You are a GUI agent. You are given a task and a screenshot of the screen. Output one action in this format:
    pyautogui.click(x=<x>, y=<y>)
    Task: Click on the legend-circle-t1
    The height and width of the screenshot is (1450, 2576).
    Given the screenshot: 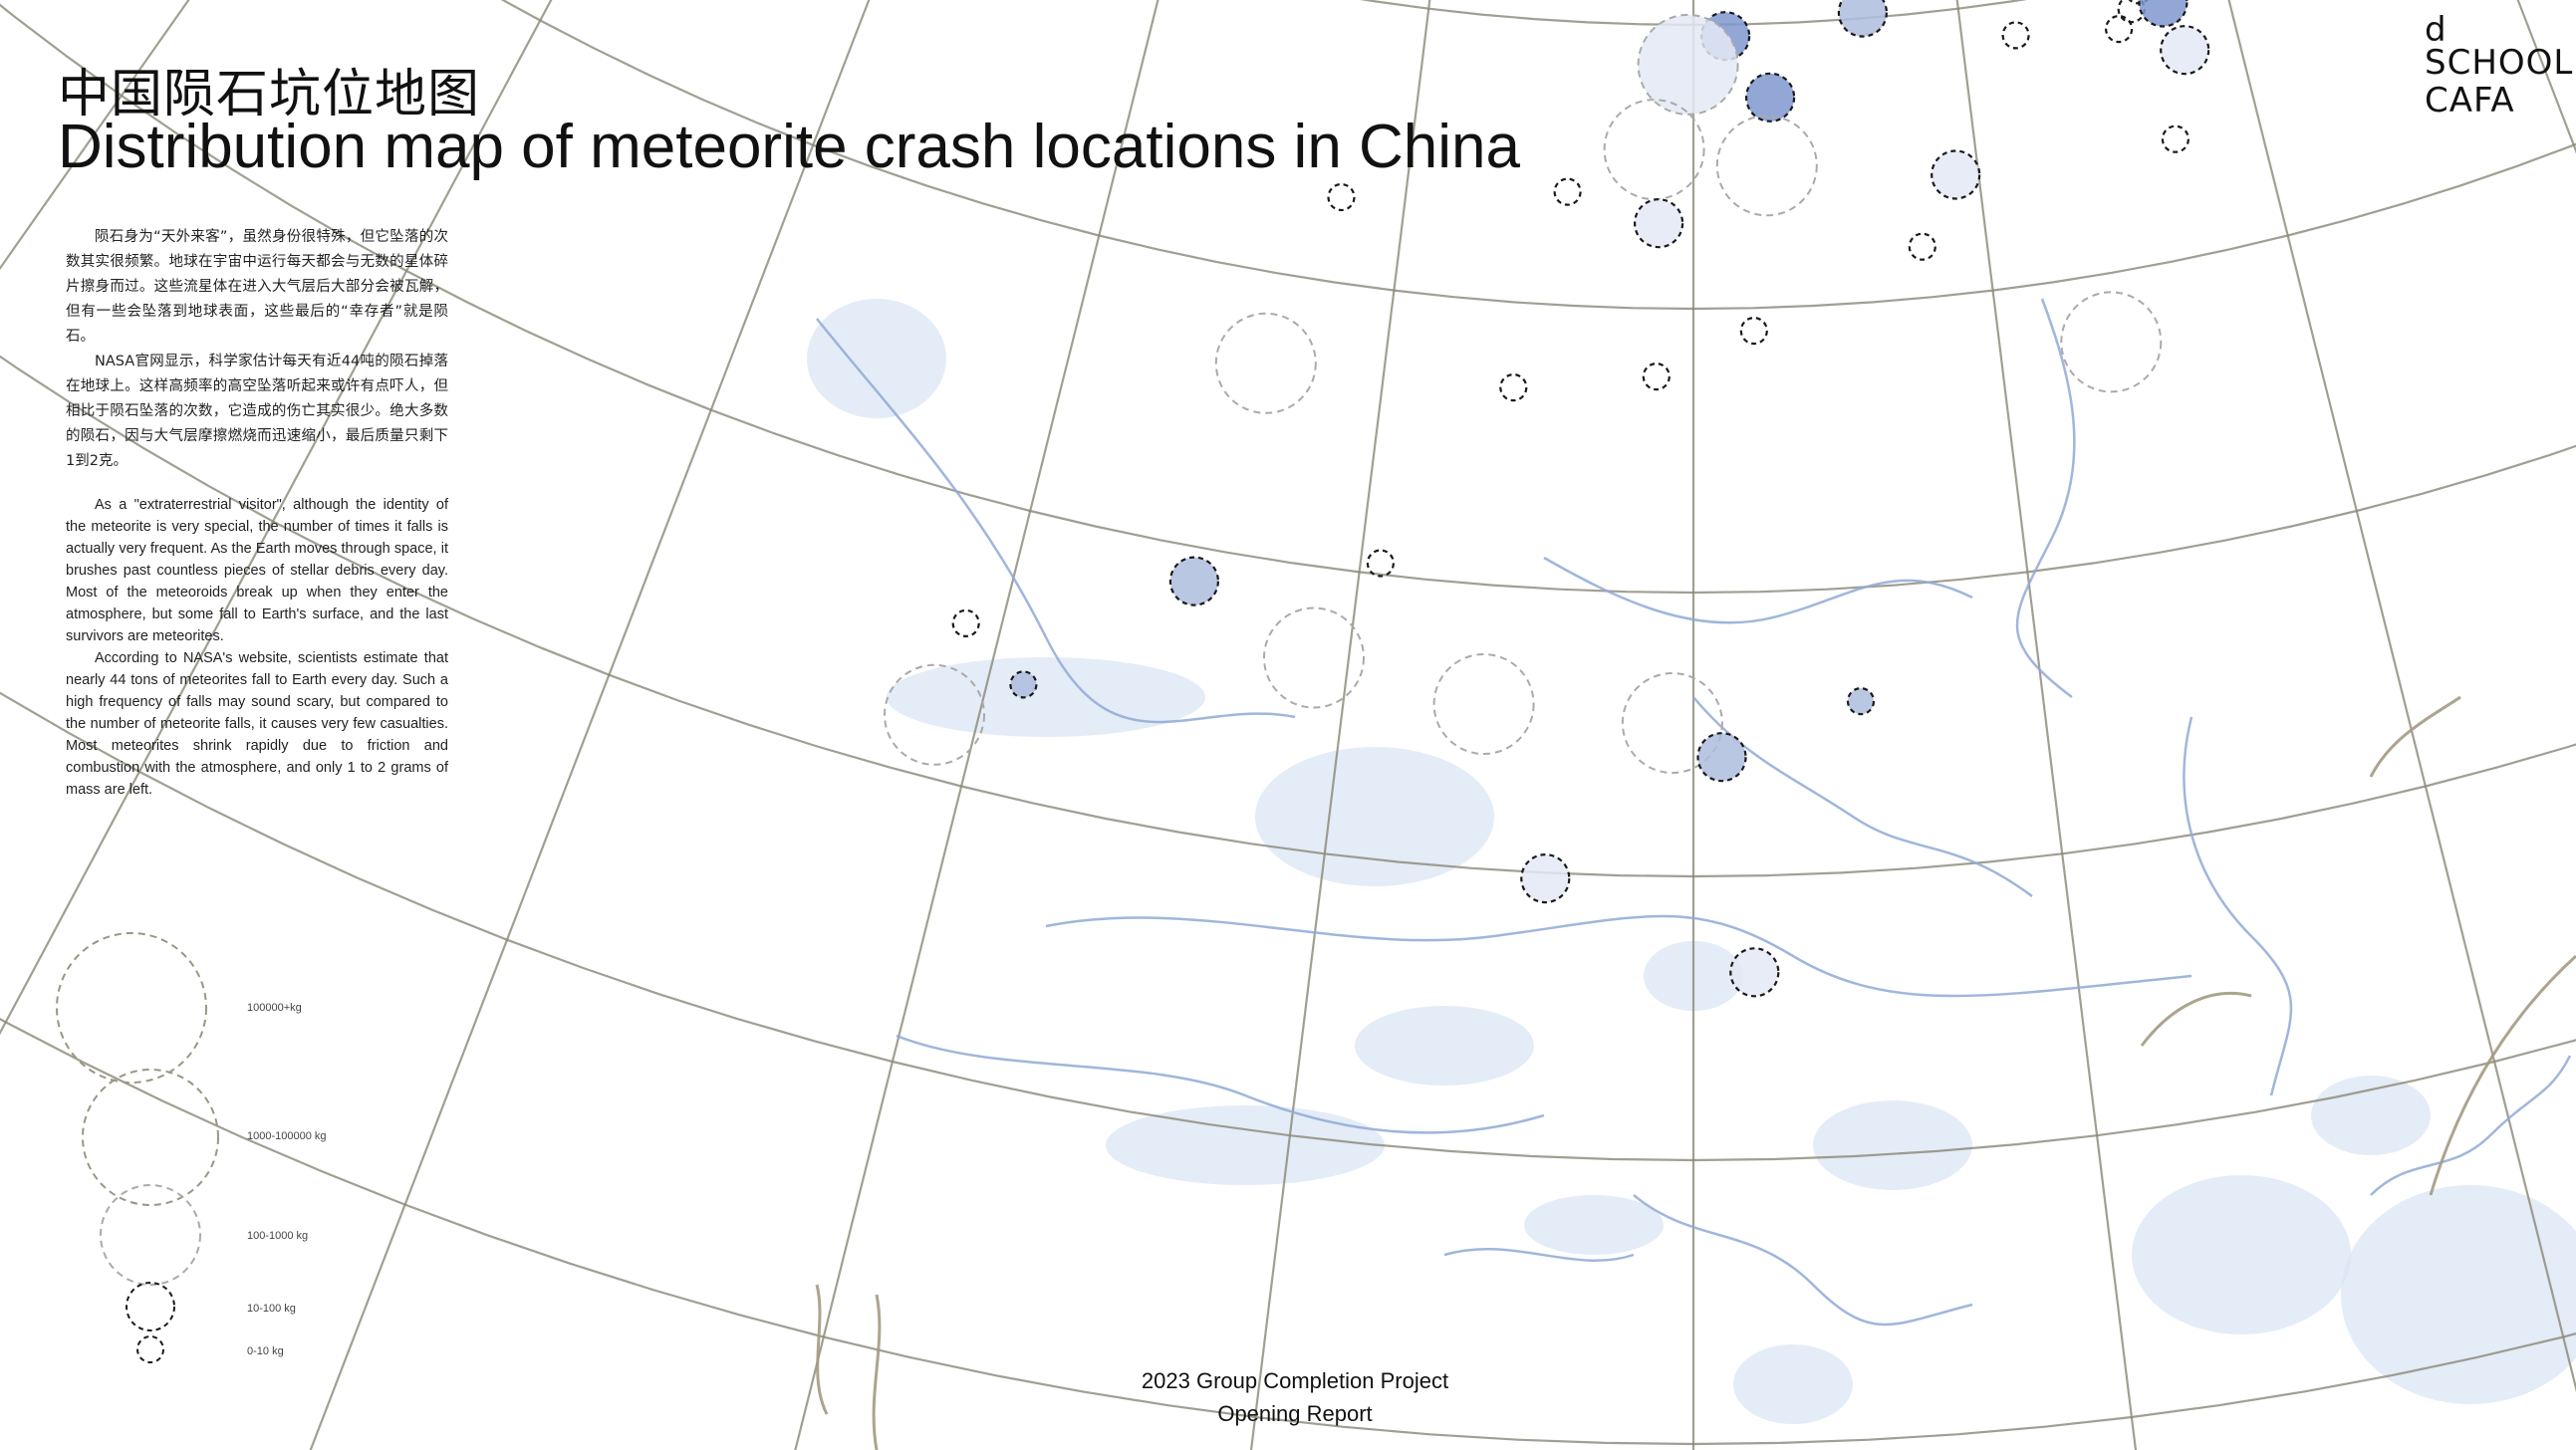 What is the action you would take?
    pyautogui.click(x=131, y=1008)
    